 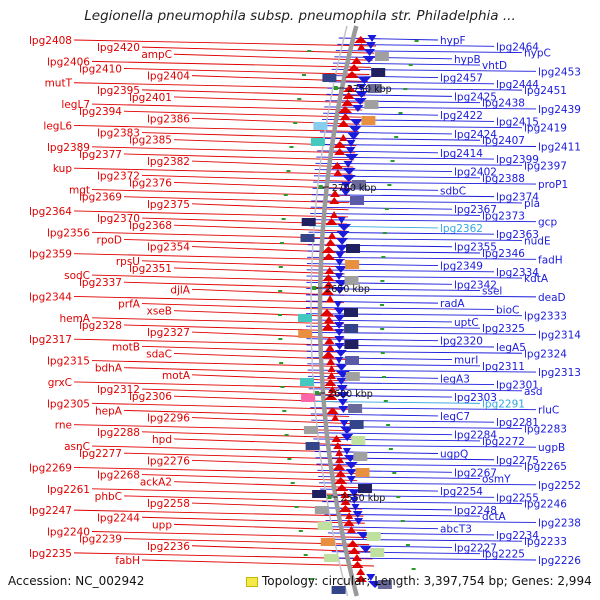 I want to click on reverse-gene-label: lpg2248, so click(x=475, y=511).